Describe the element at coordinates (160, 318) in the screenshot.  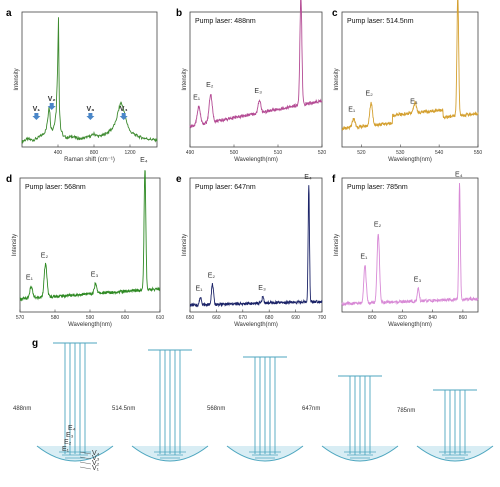
I see `x-tick-label: 610` at that location.